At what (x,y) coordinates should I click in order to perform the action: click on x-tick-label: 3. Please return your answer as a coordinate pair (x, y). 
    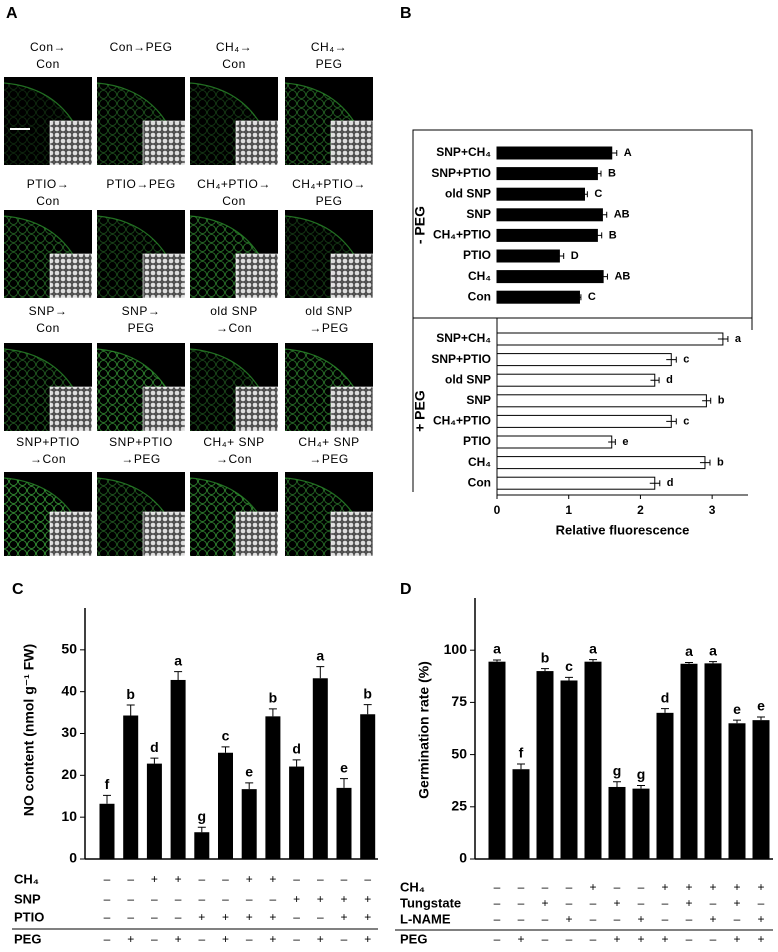
    Looking at the image, I should click on (712, 510).